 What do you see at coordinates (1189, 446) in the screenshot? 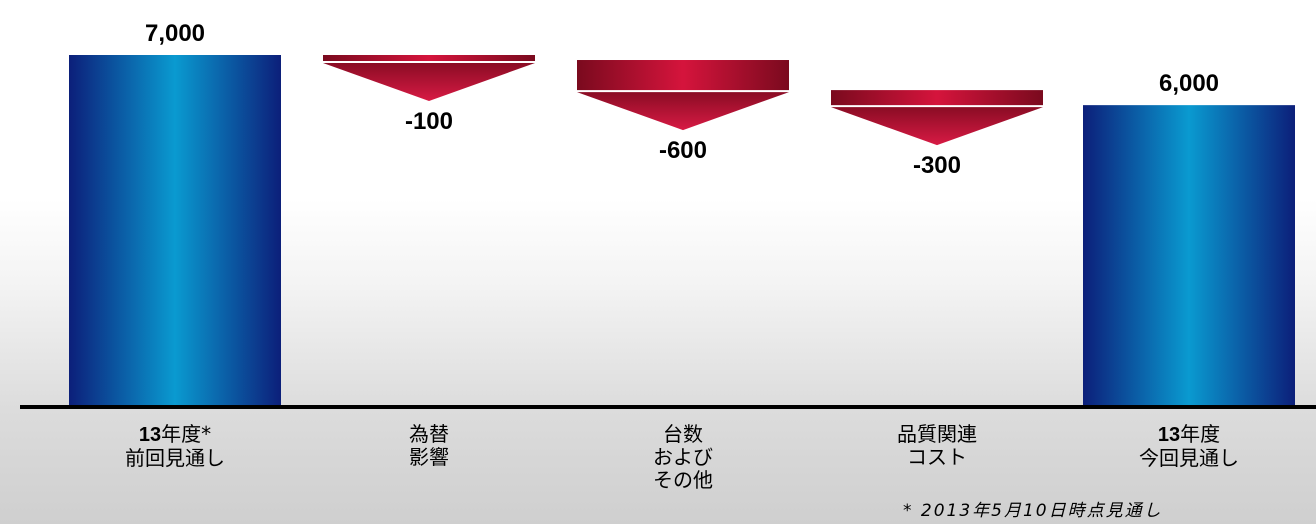
I see `category-label: 13年度 今回見通し` at bounding box center [1189, 446].